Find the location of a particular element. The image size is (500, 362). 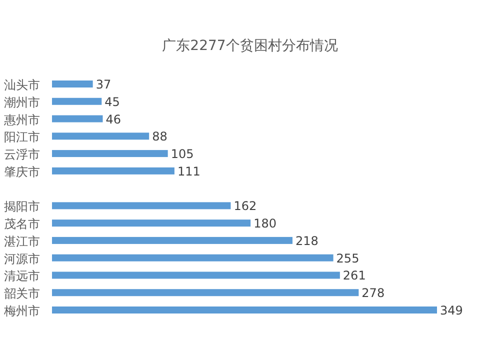

data-label: 46 is located at coordinates (114, 119).